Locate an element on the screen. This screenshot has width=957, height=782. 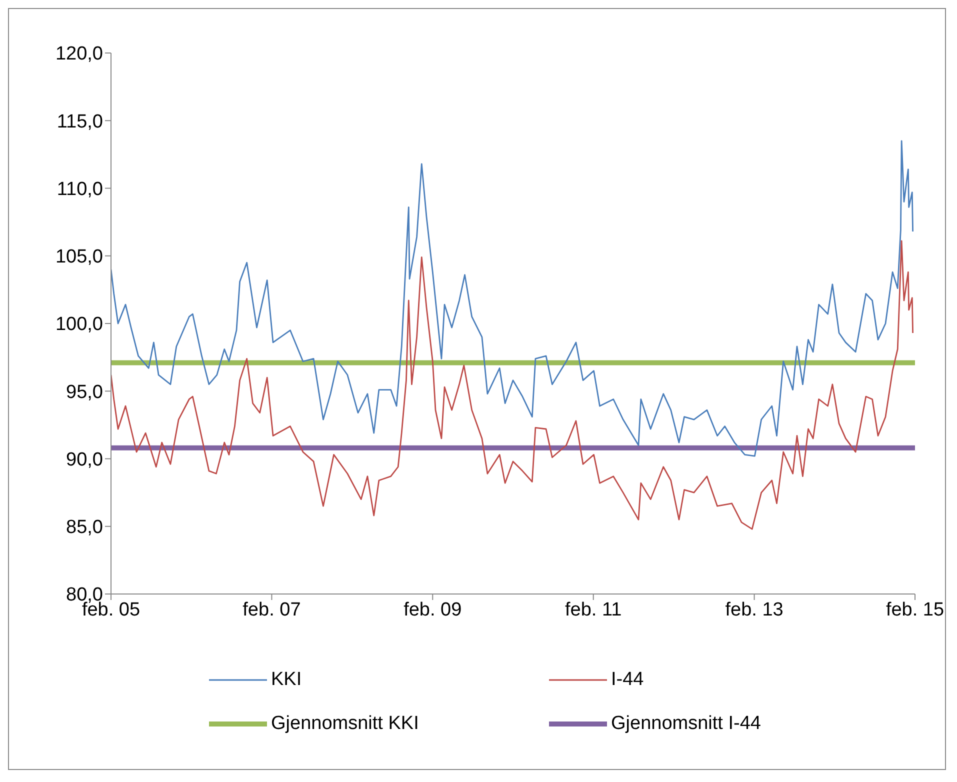
legend-label: Gjennomsnitt I-44 is located at coordinates (686, 724).